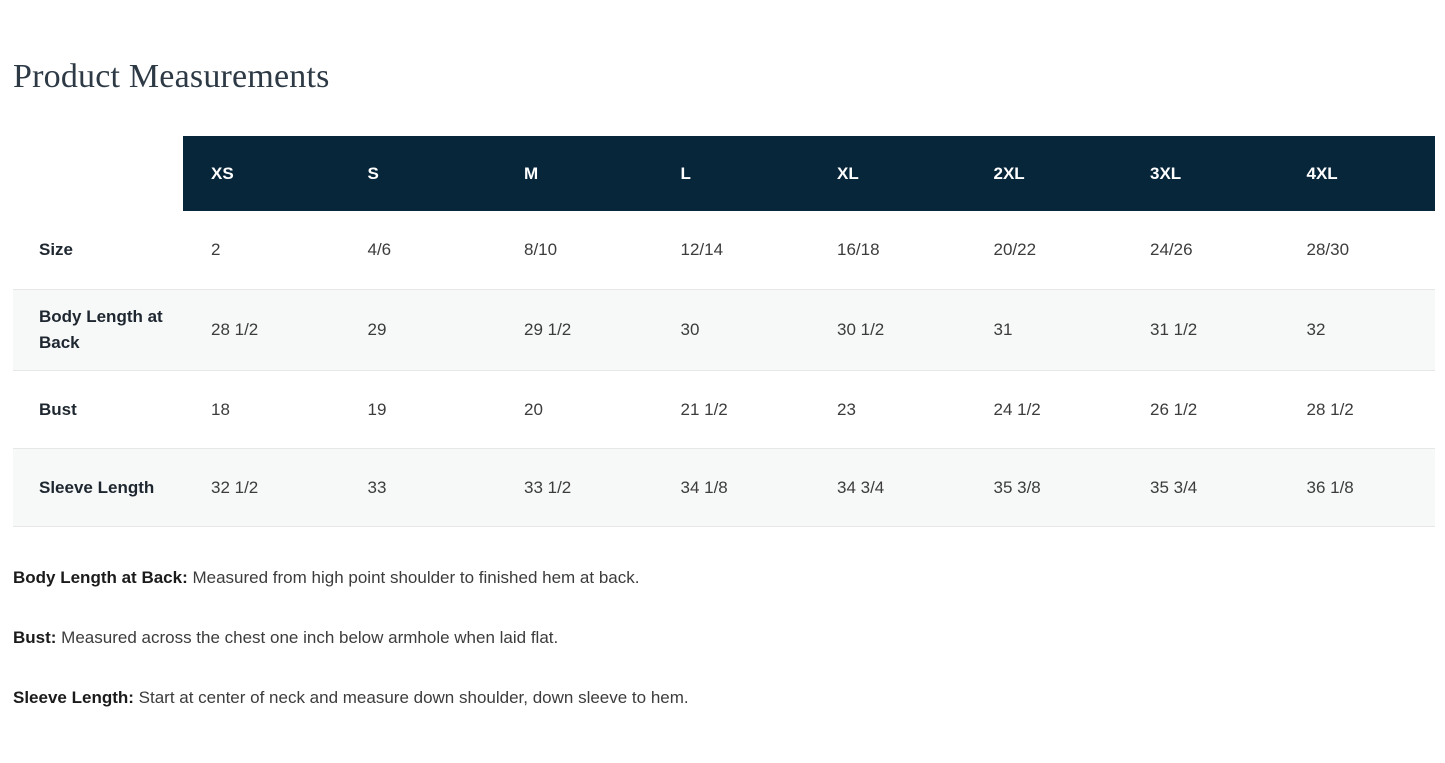 Image resolution: width=1445 pixels, height=763 pixels. Describe the element at coordinates (216, 249) in the screenshot. I see `cell-size-xs: 2` at that location.